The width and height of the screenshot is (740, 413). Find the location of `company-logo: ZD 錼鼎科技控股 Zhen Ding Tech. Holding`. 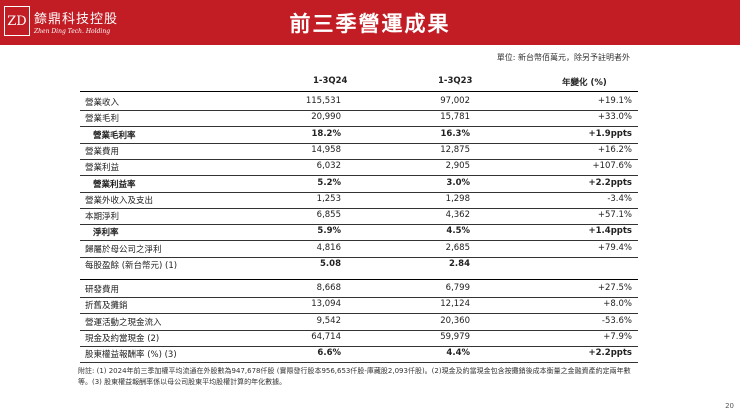

company-logo: ZD 錼鼎科技控股 Zhen Ding Tech. Holding is located at coordinates (58, 22).